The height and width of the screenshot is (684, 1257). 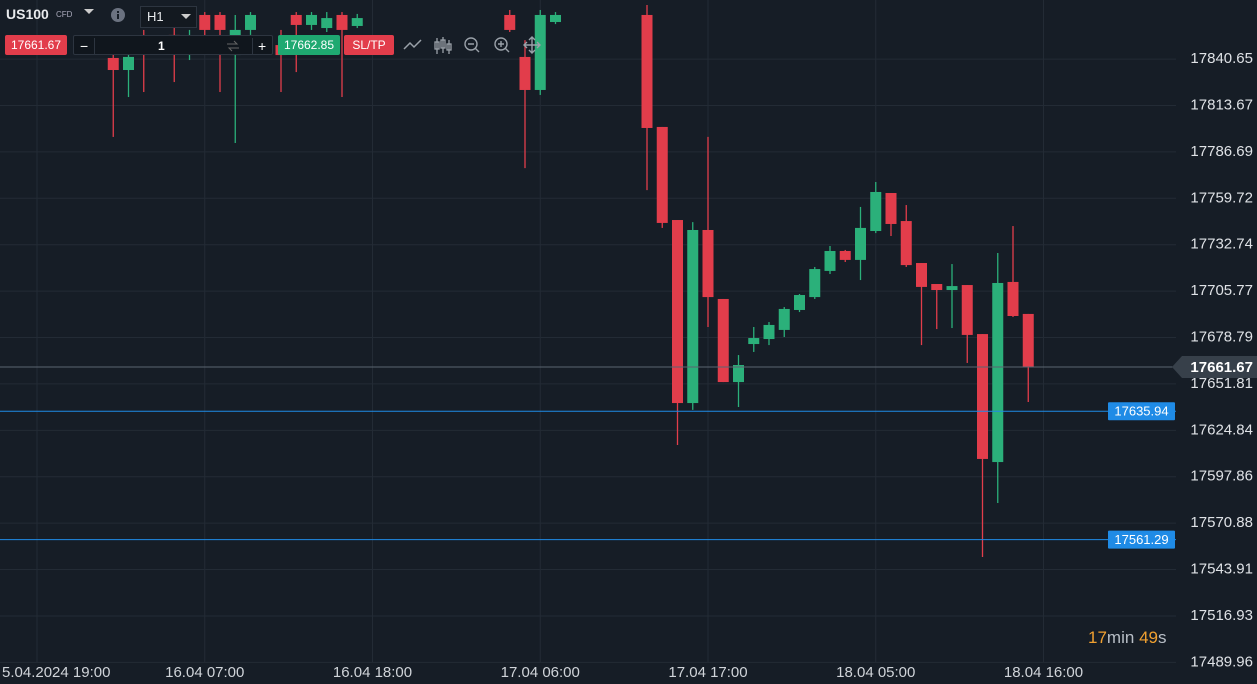 What do you see at coordinates (1221, 383) in the screenshot?
I see `y-tick-label: 17651.81` at bounding box center [1221, 383].